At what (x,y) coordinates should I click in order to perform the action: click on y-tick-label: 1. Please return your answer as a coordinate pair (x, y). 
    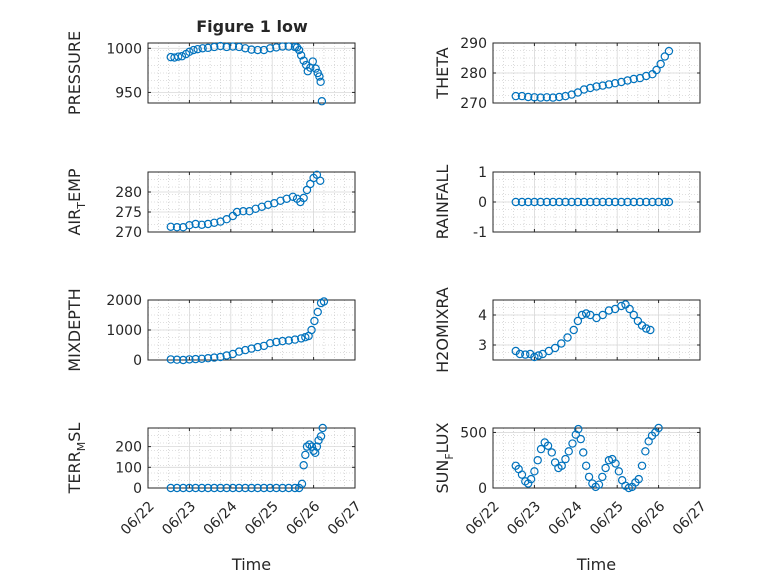
    Looking at the image, I should click on (482, 173).